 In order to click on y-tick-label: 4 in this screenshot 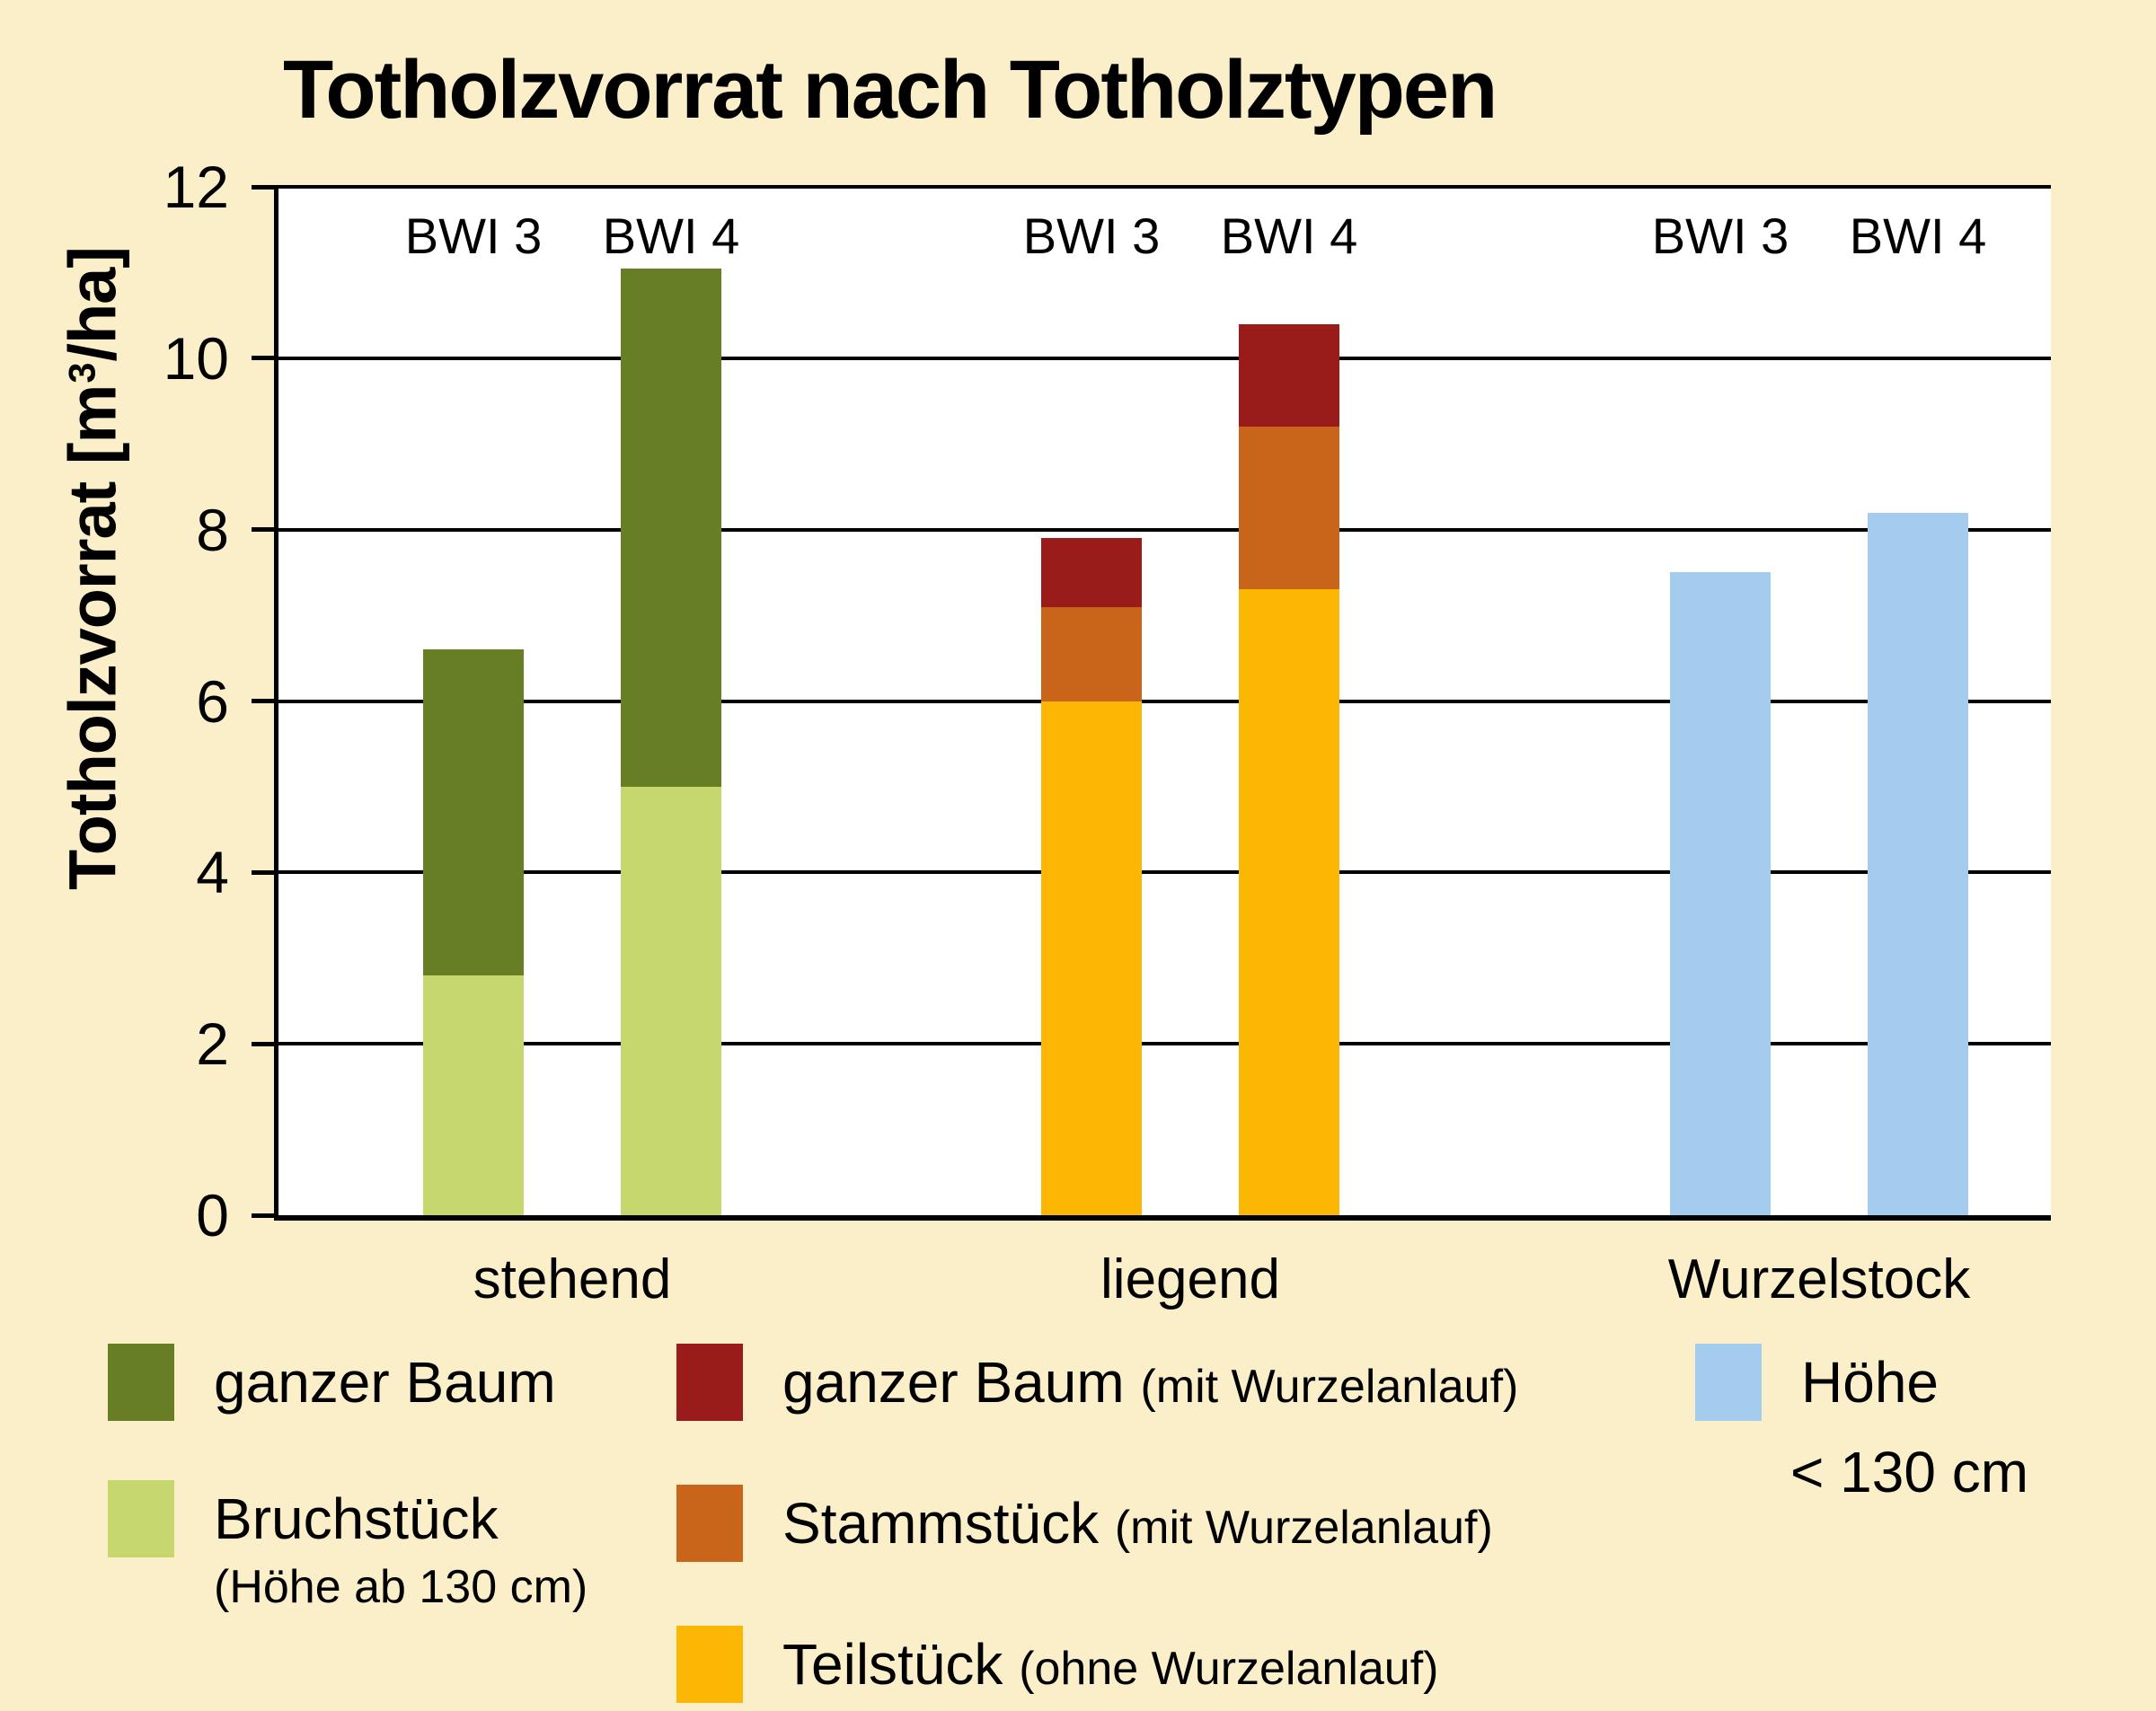, I will do `click(212, 872)`.